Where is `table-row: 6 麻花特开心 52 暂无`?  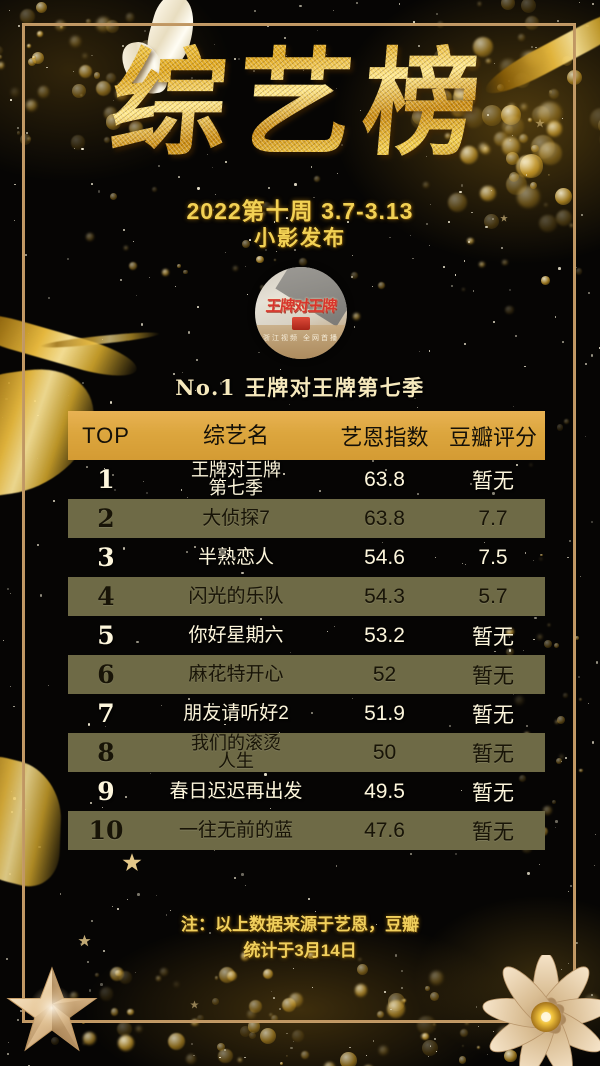 table-row: 6 麻花特开心 52 暂无 is located at coordinates (306, 674).